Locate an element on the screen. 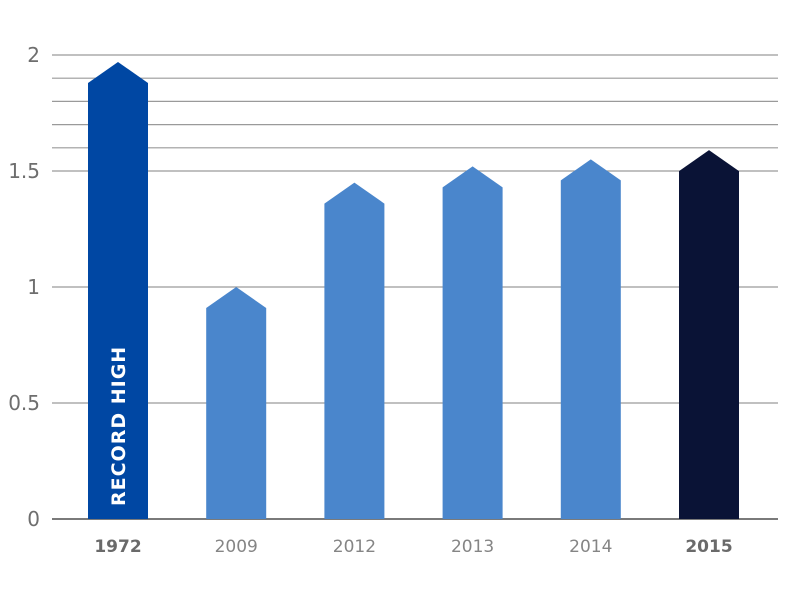 The width and height of the screenshot is (800, 605). x-tick-label-2009: 2009 is located at coordinates (236, 547).